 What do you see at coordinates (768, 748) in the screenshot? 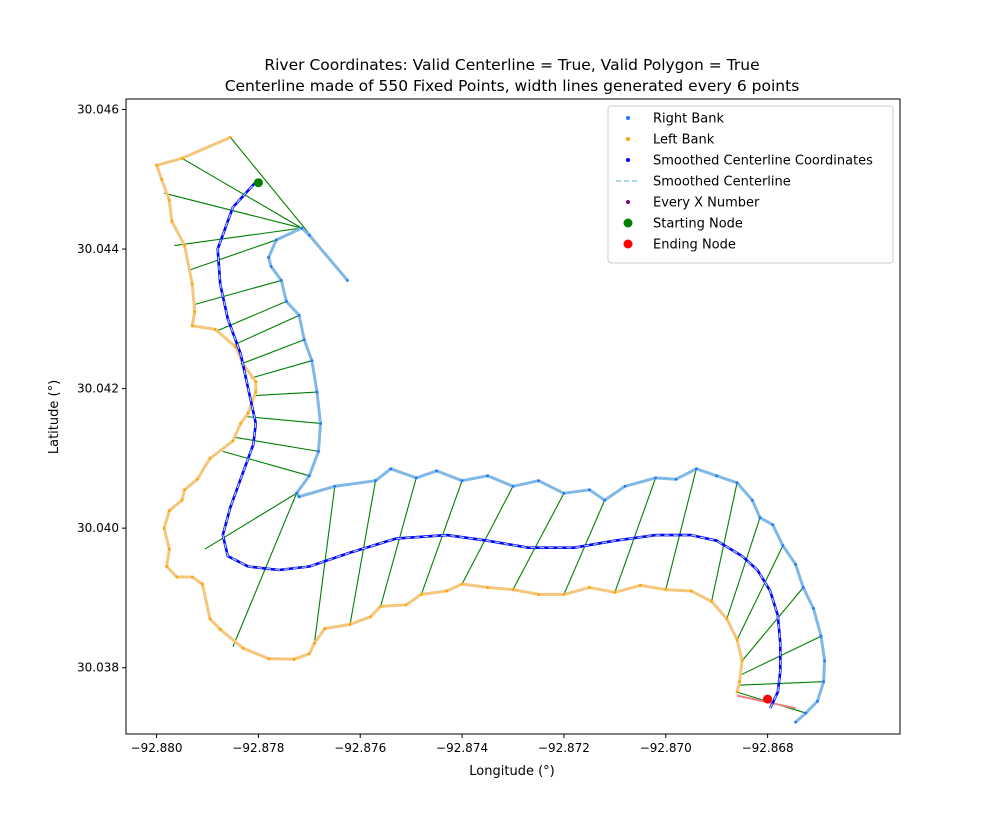
I see `x-tick-label-6: −92.868` at bounding box center [768, 748].